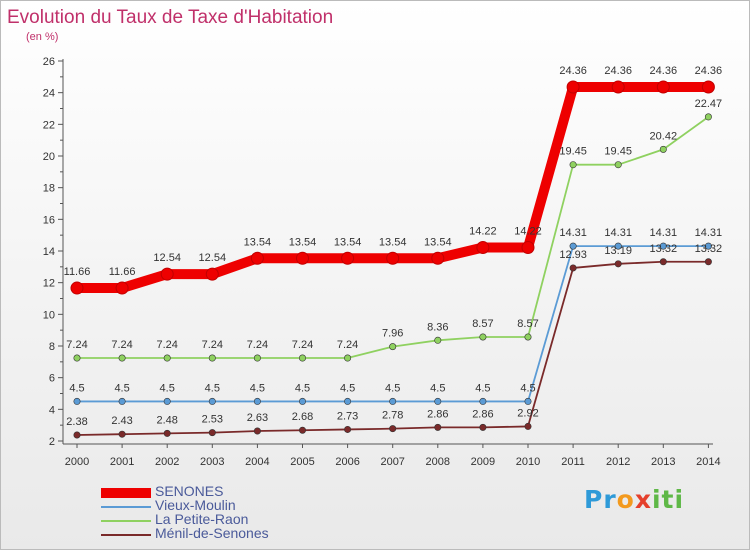 The width and height of the screenshot is (750, 550). I want to click on x-tick-label: 2013, so click(663, 462).